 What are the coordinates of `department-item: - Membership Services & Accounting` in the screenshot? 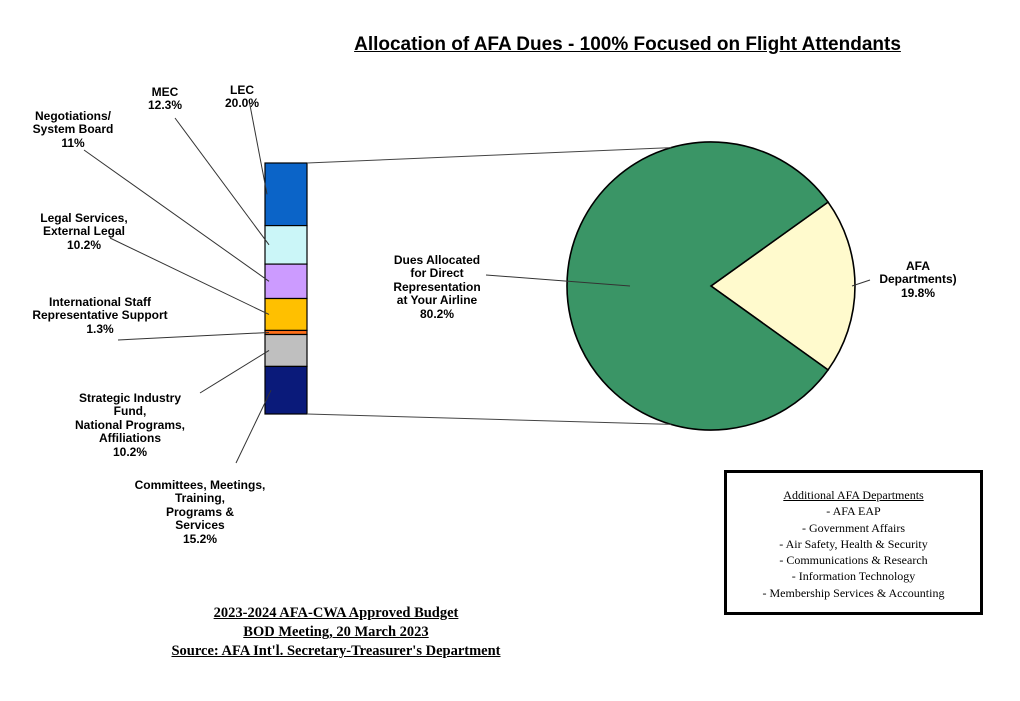 It's located at (853, 592).